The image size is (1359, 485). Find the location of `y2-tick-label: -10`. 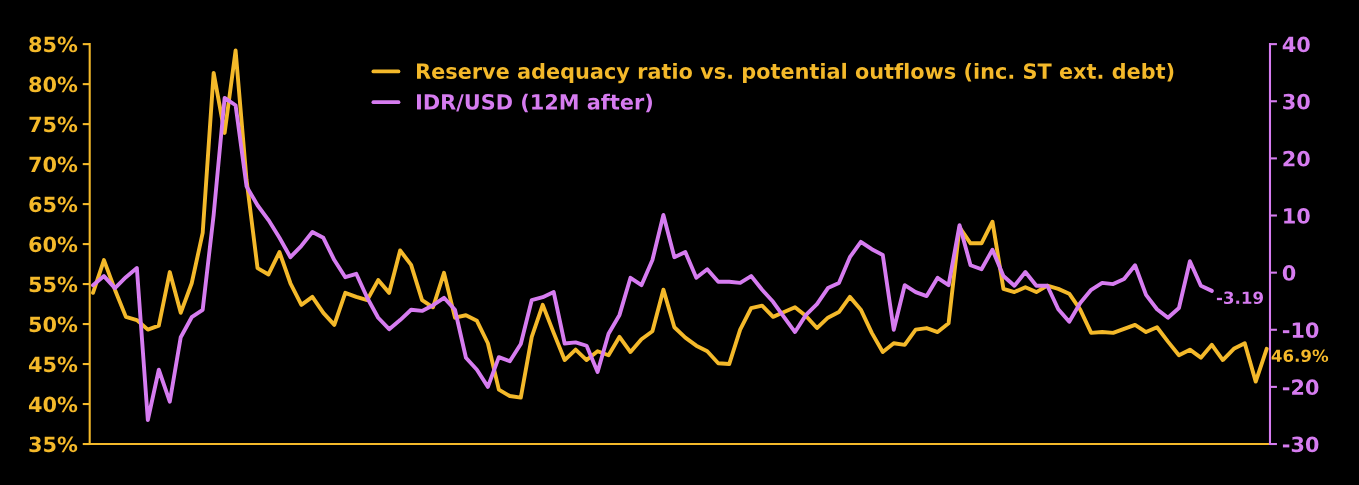

y2-tick-label: -10 is located at coordinates (1300, 330).